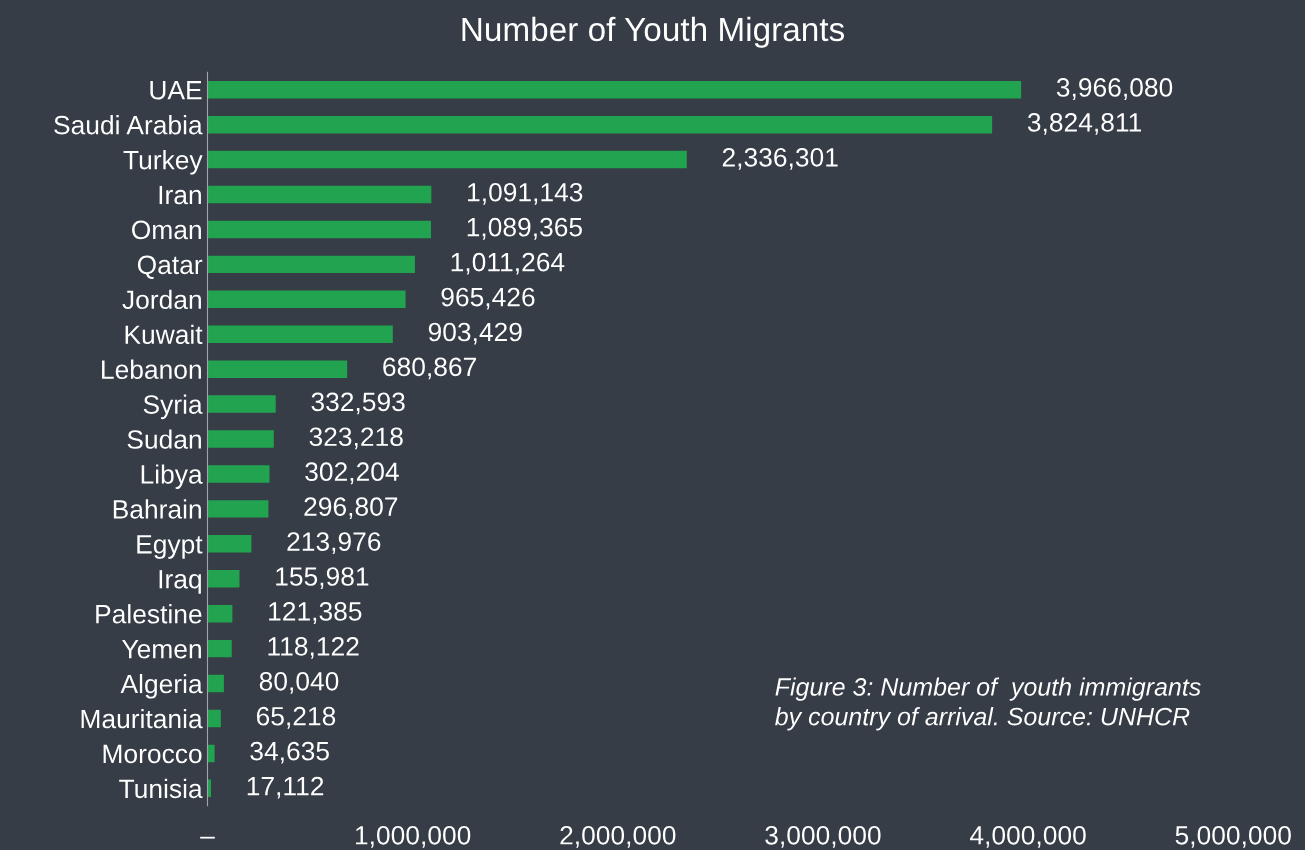 The height and width of the screenshot is (850, 1305). What do you see at coordinates (161, 686) in the screenshot?
I see `y-tick-label: Algeria` at bounding box center [161, 686].